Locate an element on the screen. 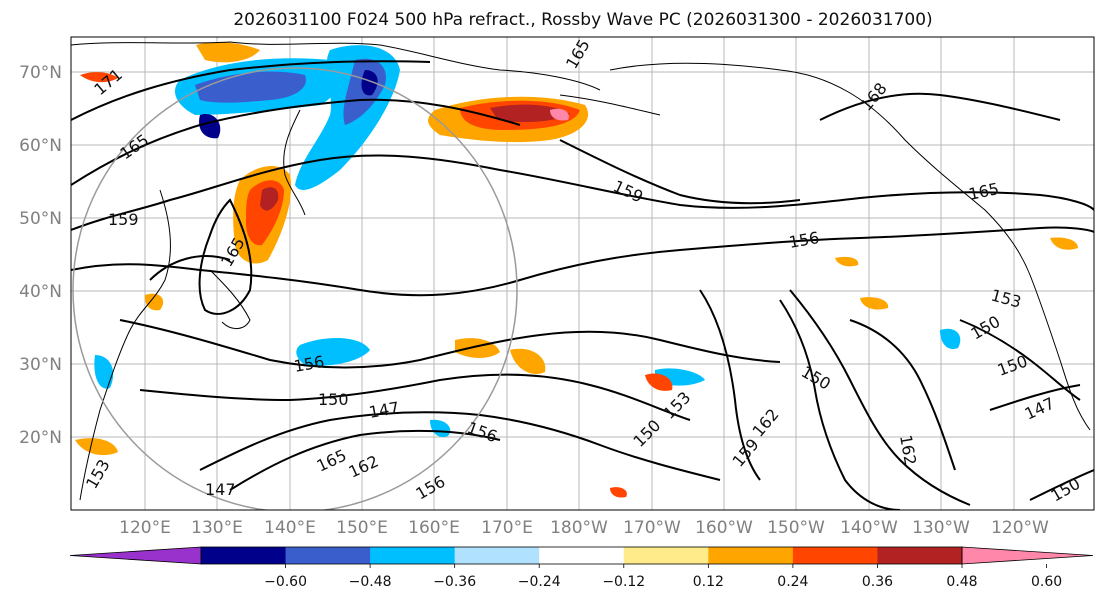  shade-positive-south is located at coordinates (618, 492).